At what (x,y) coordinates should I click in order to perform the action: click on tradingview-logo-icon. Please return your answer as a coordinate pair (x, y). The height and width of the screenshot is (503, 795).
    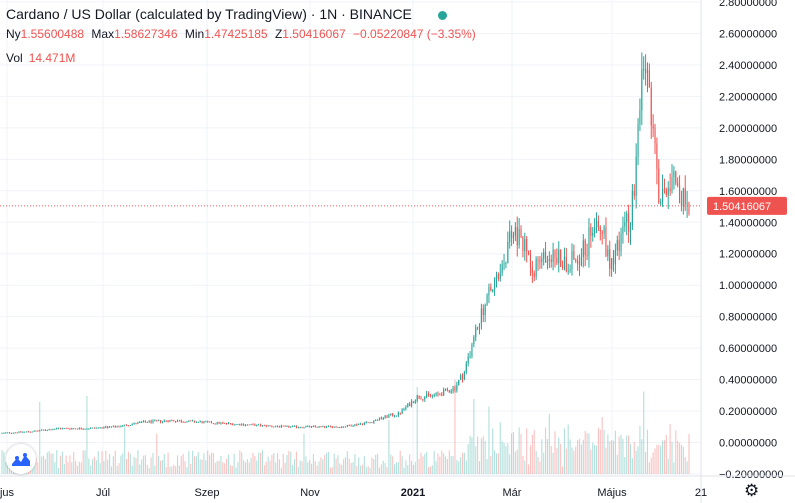
    Looking at the image, I should click on (21, 459).